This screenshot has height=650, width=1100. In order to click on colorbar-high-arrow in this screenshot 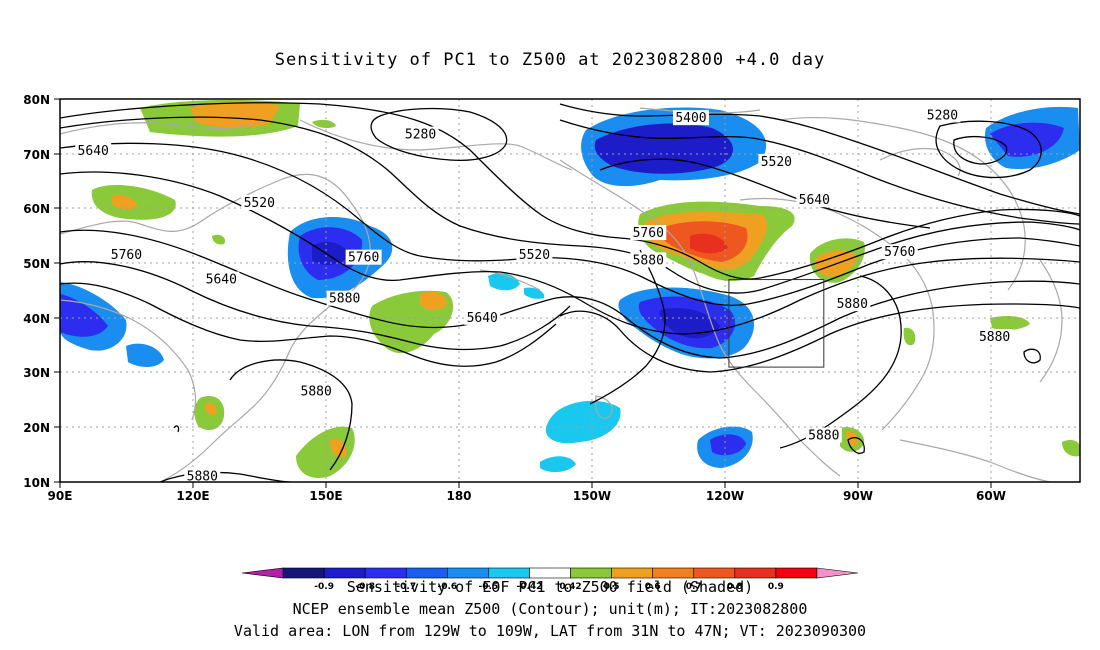, I will do `click(837, 573)`.